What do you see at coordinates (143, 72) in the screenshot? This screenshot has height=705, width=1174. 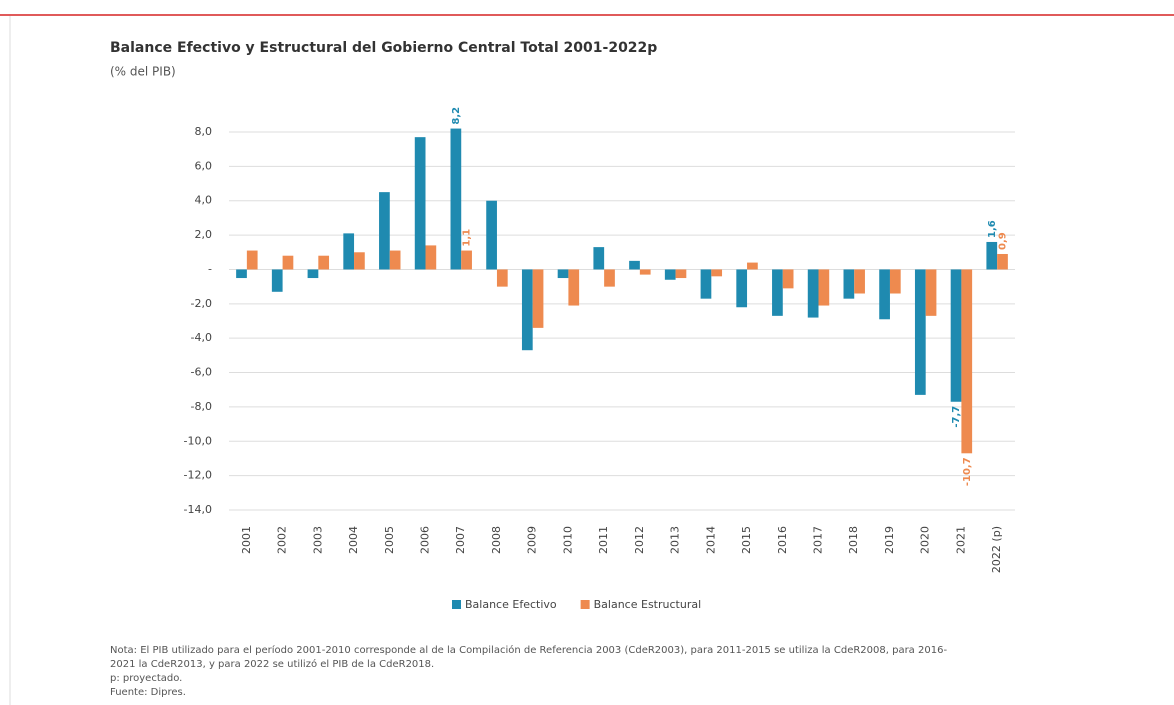 I see `chart-subtitle: (% del PIB)` at bounding box center [143, 72].